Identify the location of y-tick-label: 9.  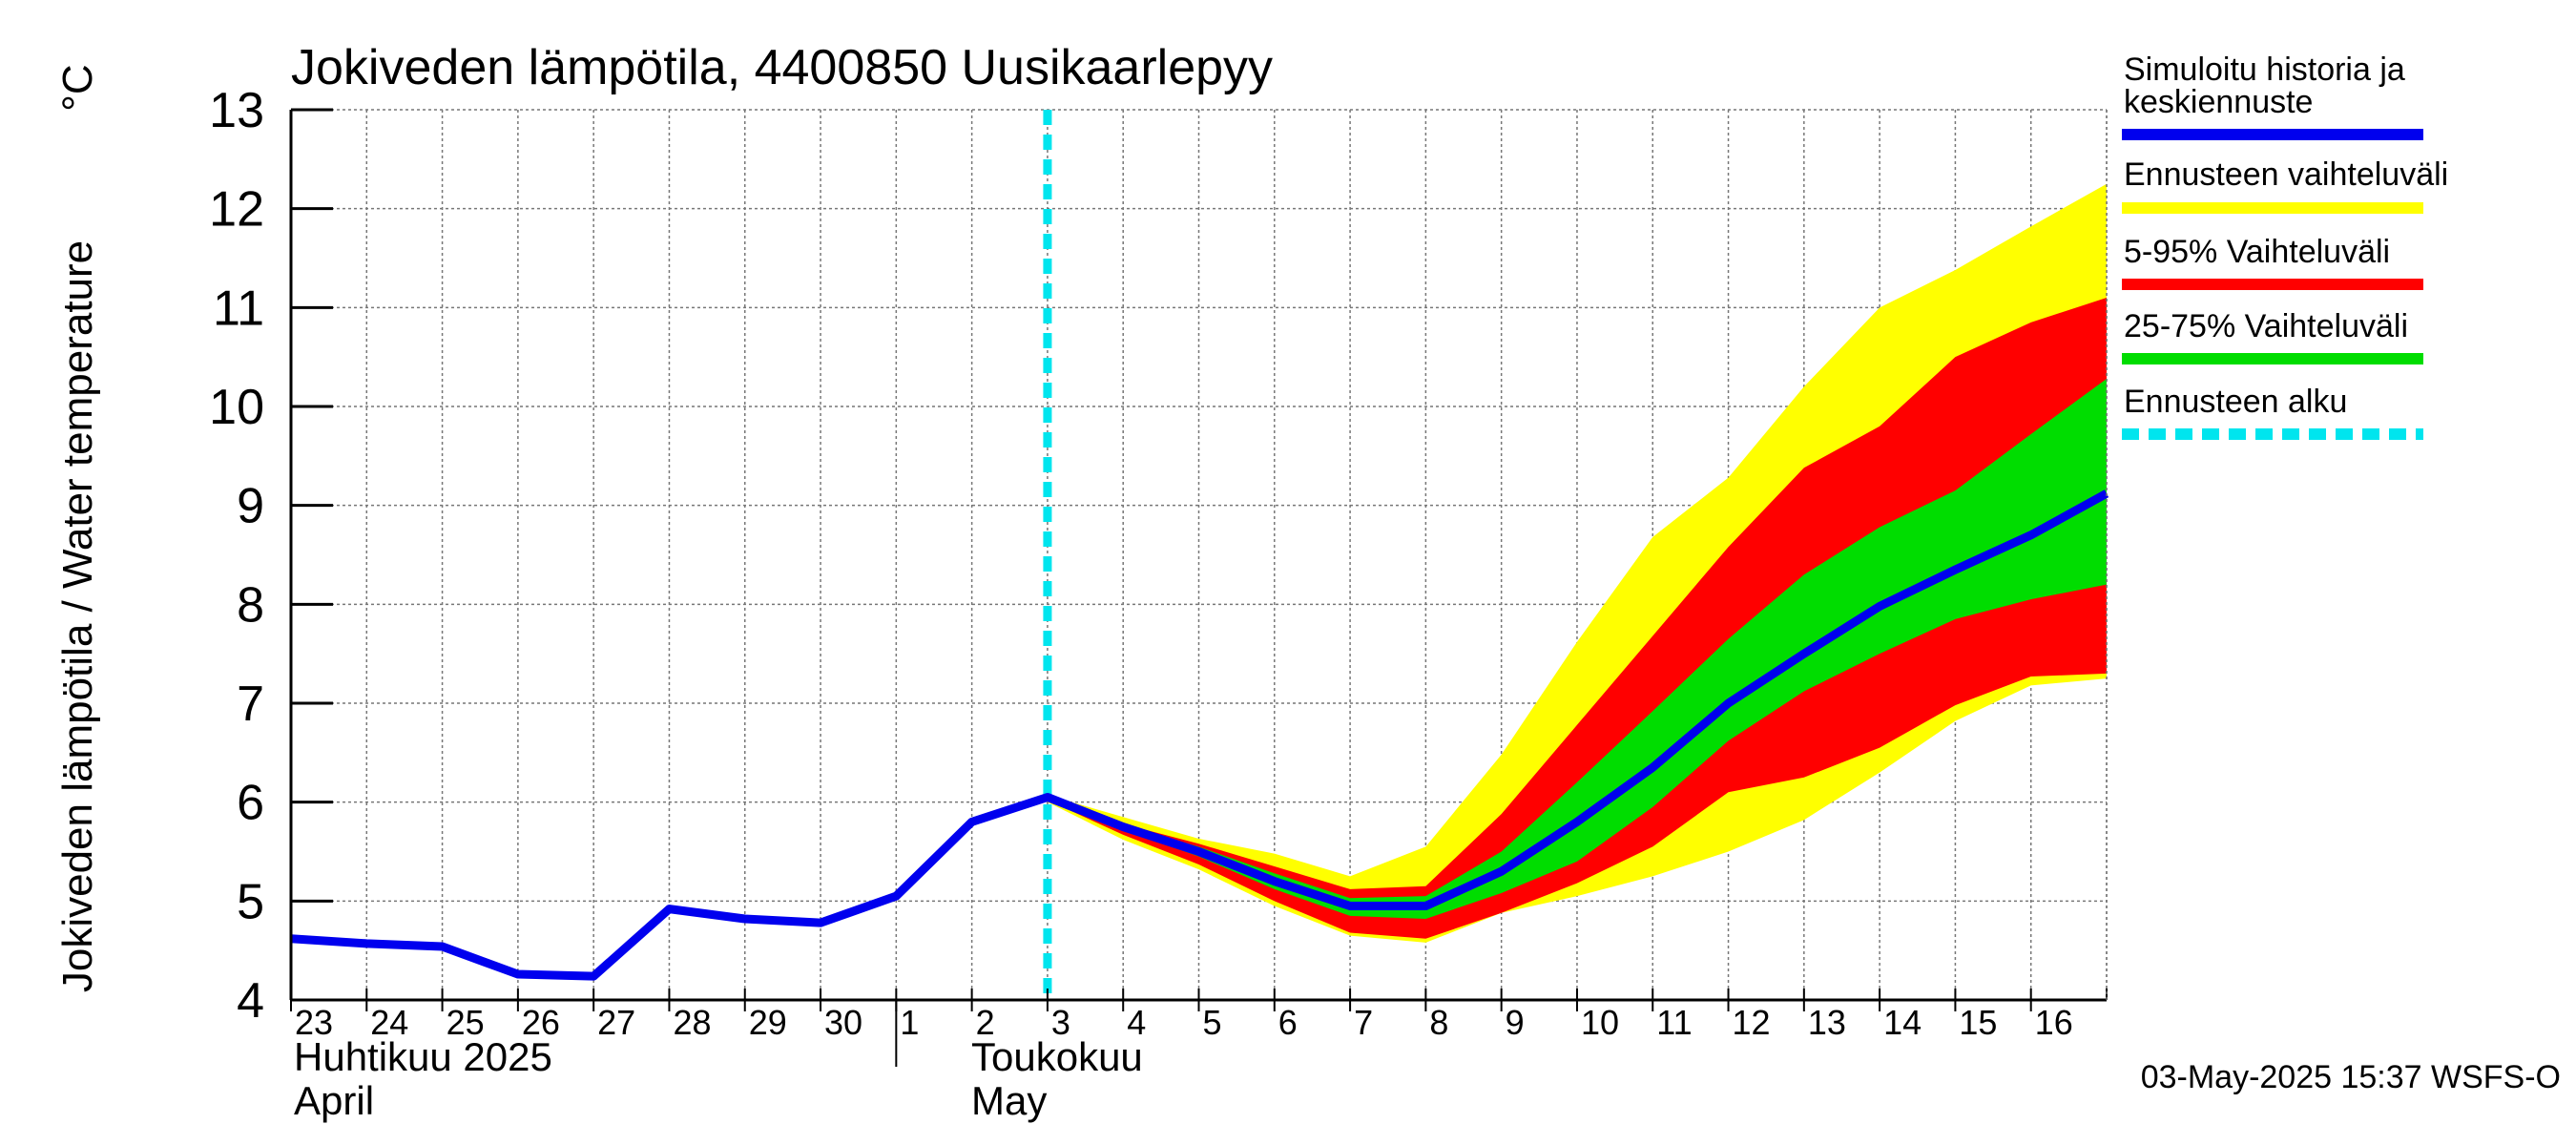
(250, 506).